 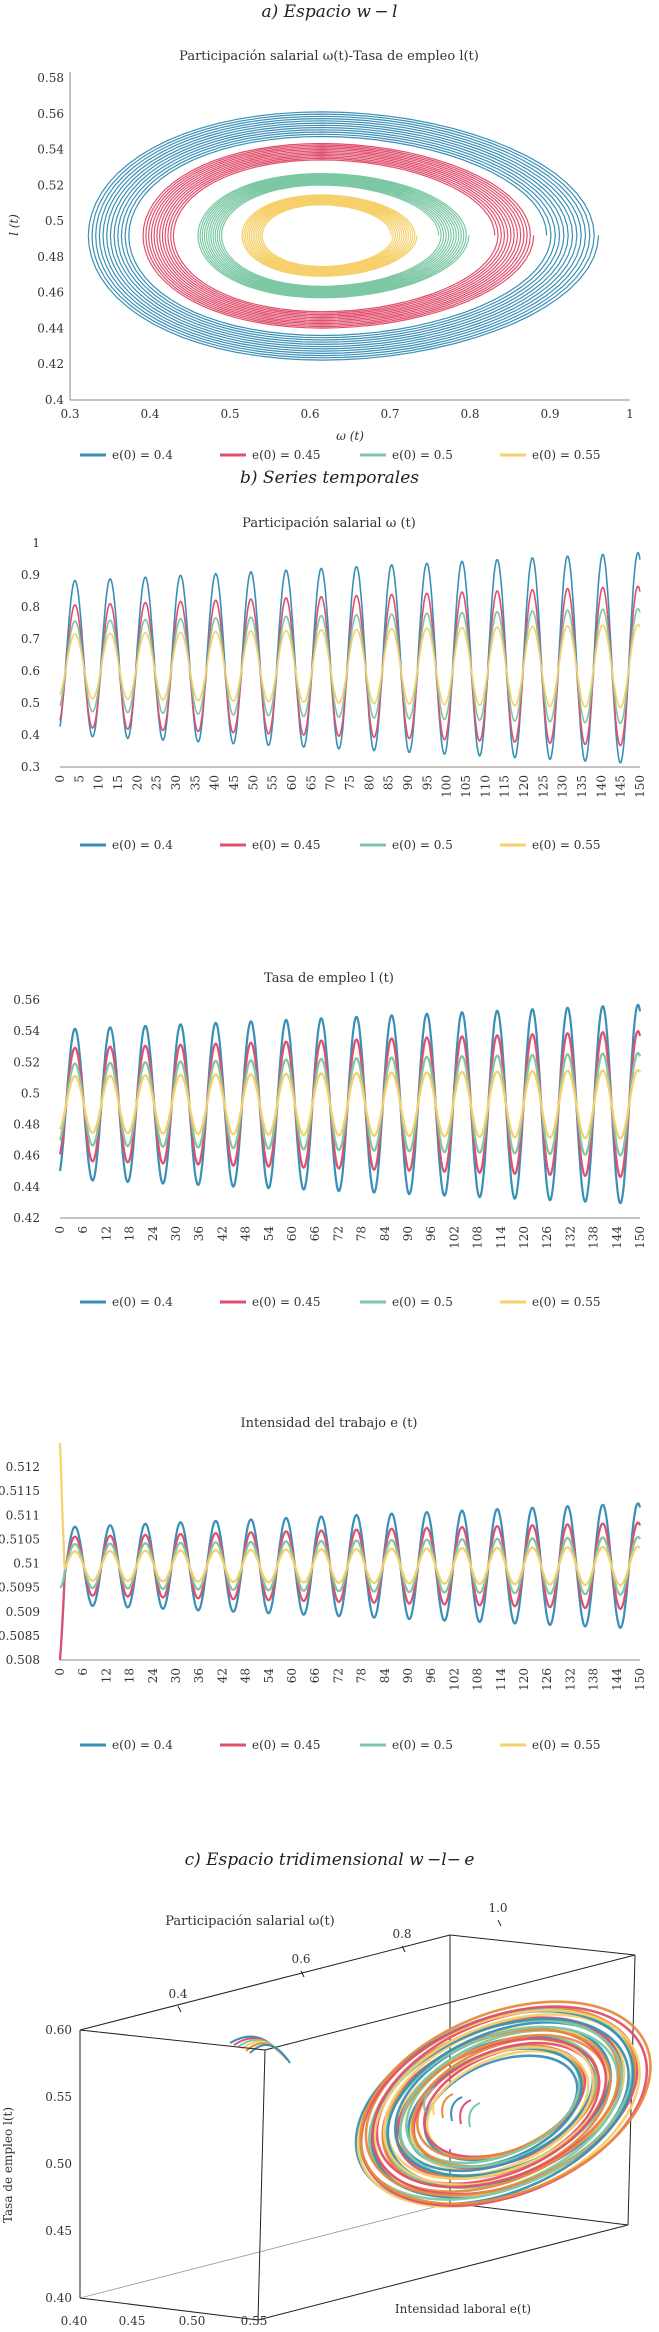 What do you see at coordinates (137, 782) in the screenshot?
I see `x-tick-label: 20` at bounding box center [137, 782].